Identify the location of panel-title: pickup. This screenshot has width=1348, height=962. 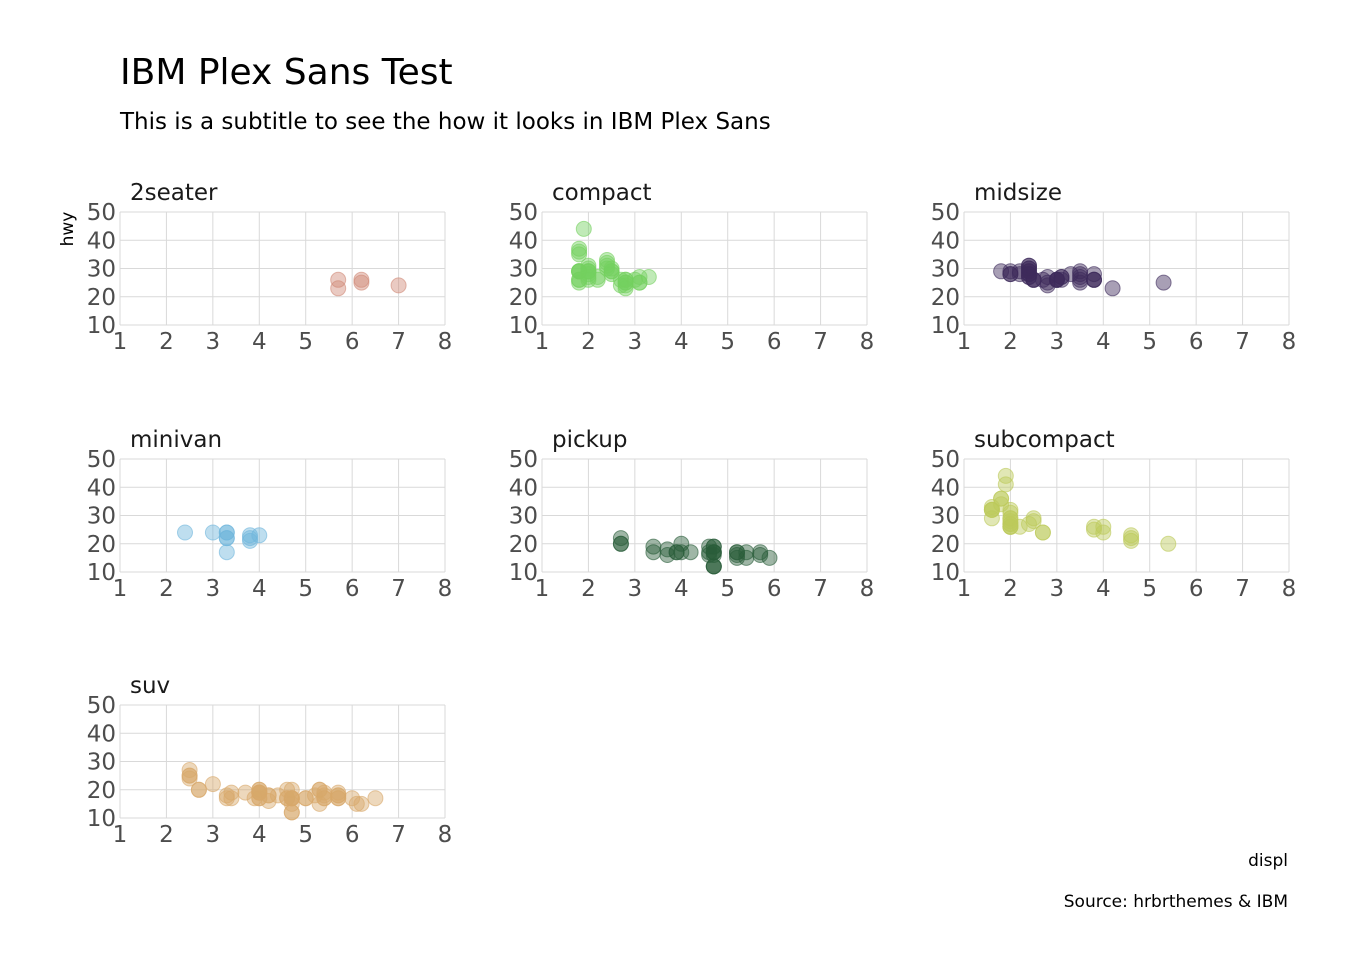
(589, 440).